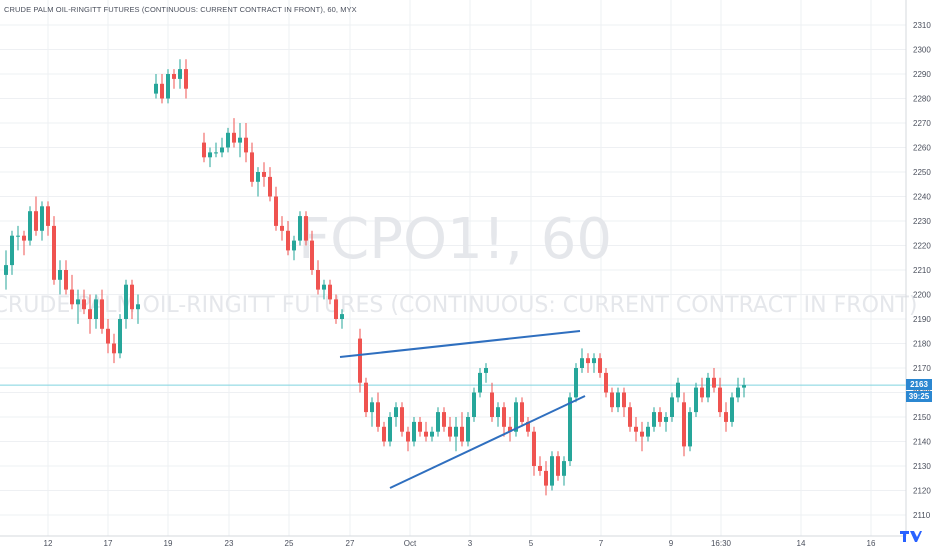  I want to click on time-axis: 12 17 19 23 25 27 Oct 3 5 7 9 16:30 14 16, so click(460, 543).